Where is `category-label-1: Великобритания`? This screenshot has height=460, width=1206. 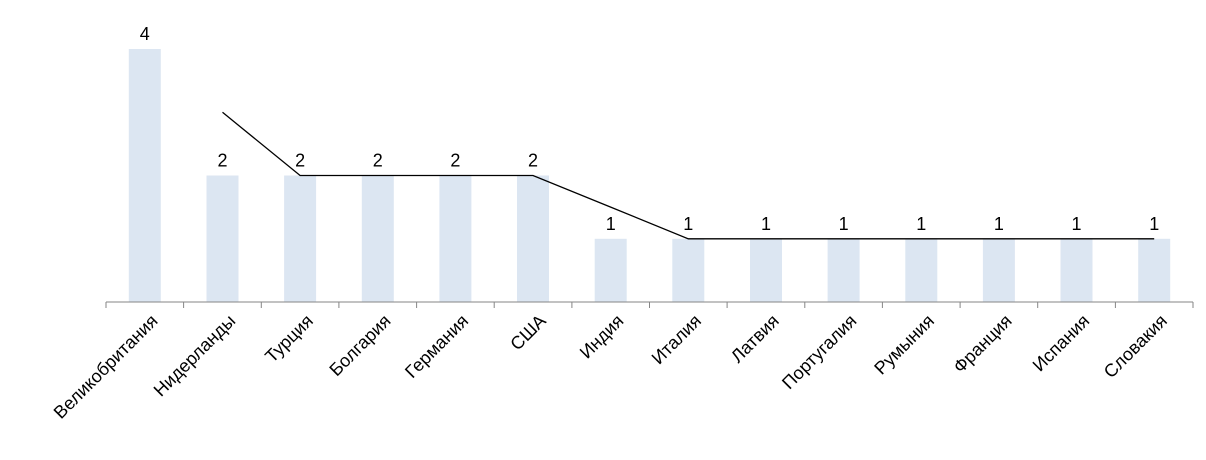 category-label-1: Великобритания is located at coordinates (106, 367).